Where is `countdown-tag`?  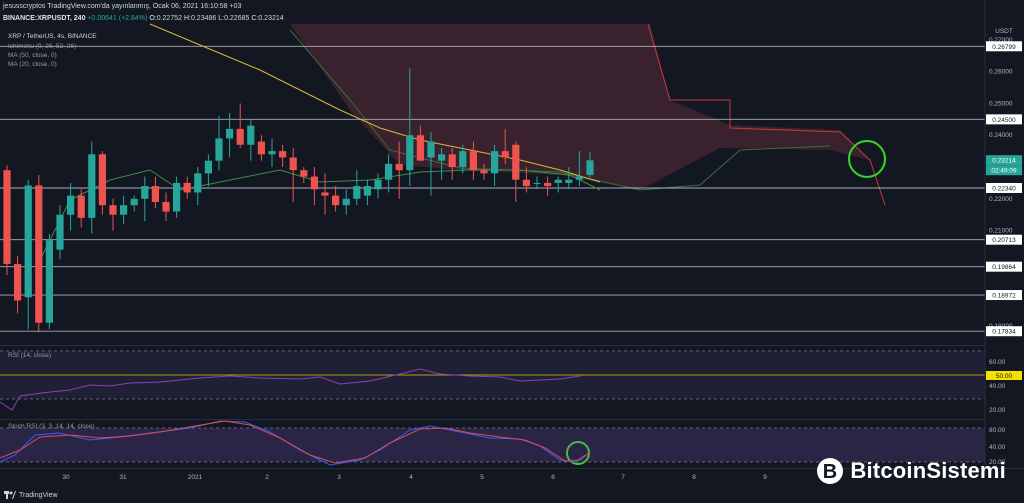 countdown-tag is located at coordinates (1004, 170).